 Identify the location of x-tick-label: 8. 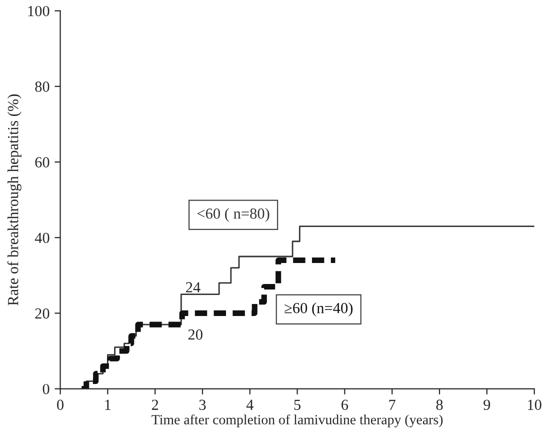
(439, 405).